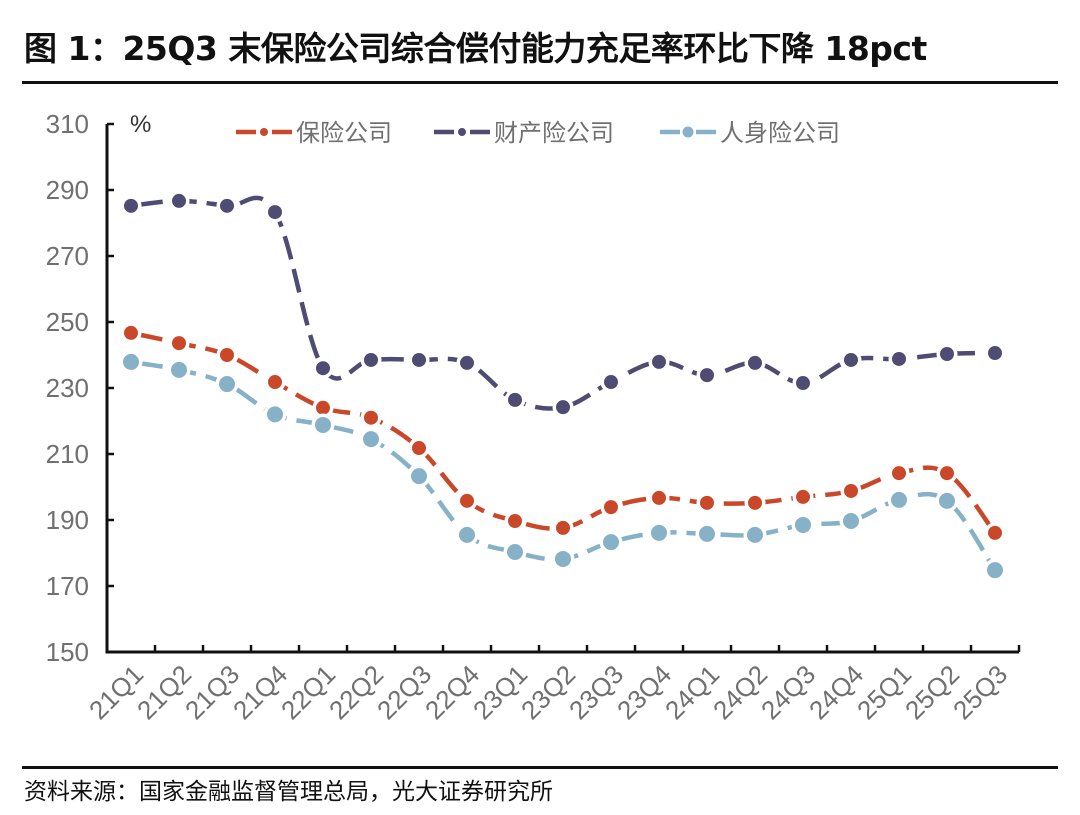 The width and height of the screenshot is (1080, 815). What do you see at coordinates (644, 692) in the screenshot?
I see `x-tick-label: 23Q4` at bounding box center [644, 692].